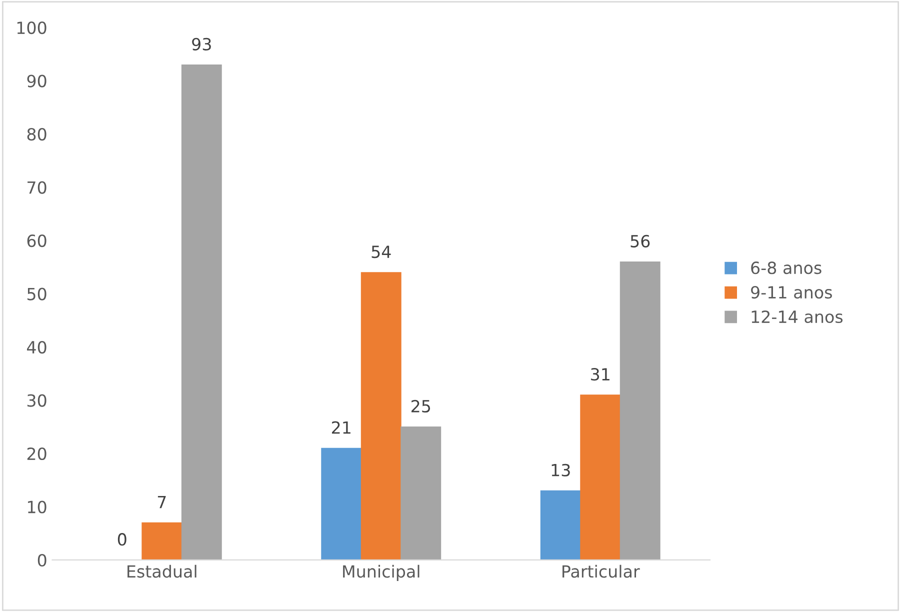 Image resolution: width=901 pixels, height=612 pixels. What do you see at coordinates (37, 187) in the screenshot?
I see `y-tick-label: 70` at bounding box center [37, 187].